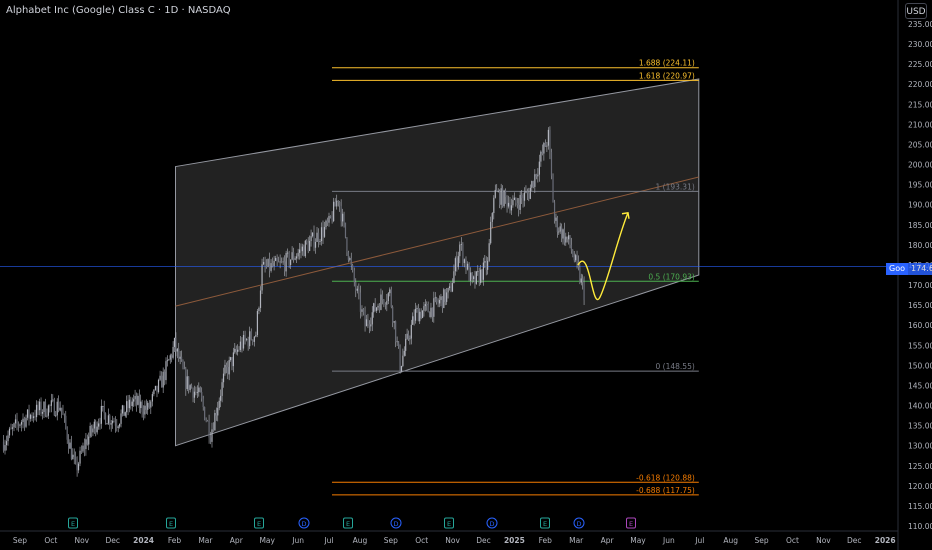 This screenshot has width=932, height=550. I want to click on y-tick-label: 215.00, so click(920, 104).